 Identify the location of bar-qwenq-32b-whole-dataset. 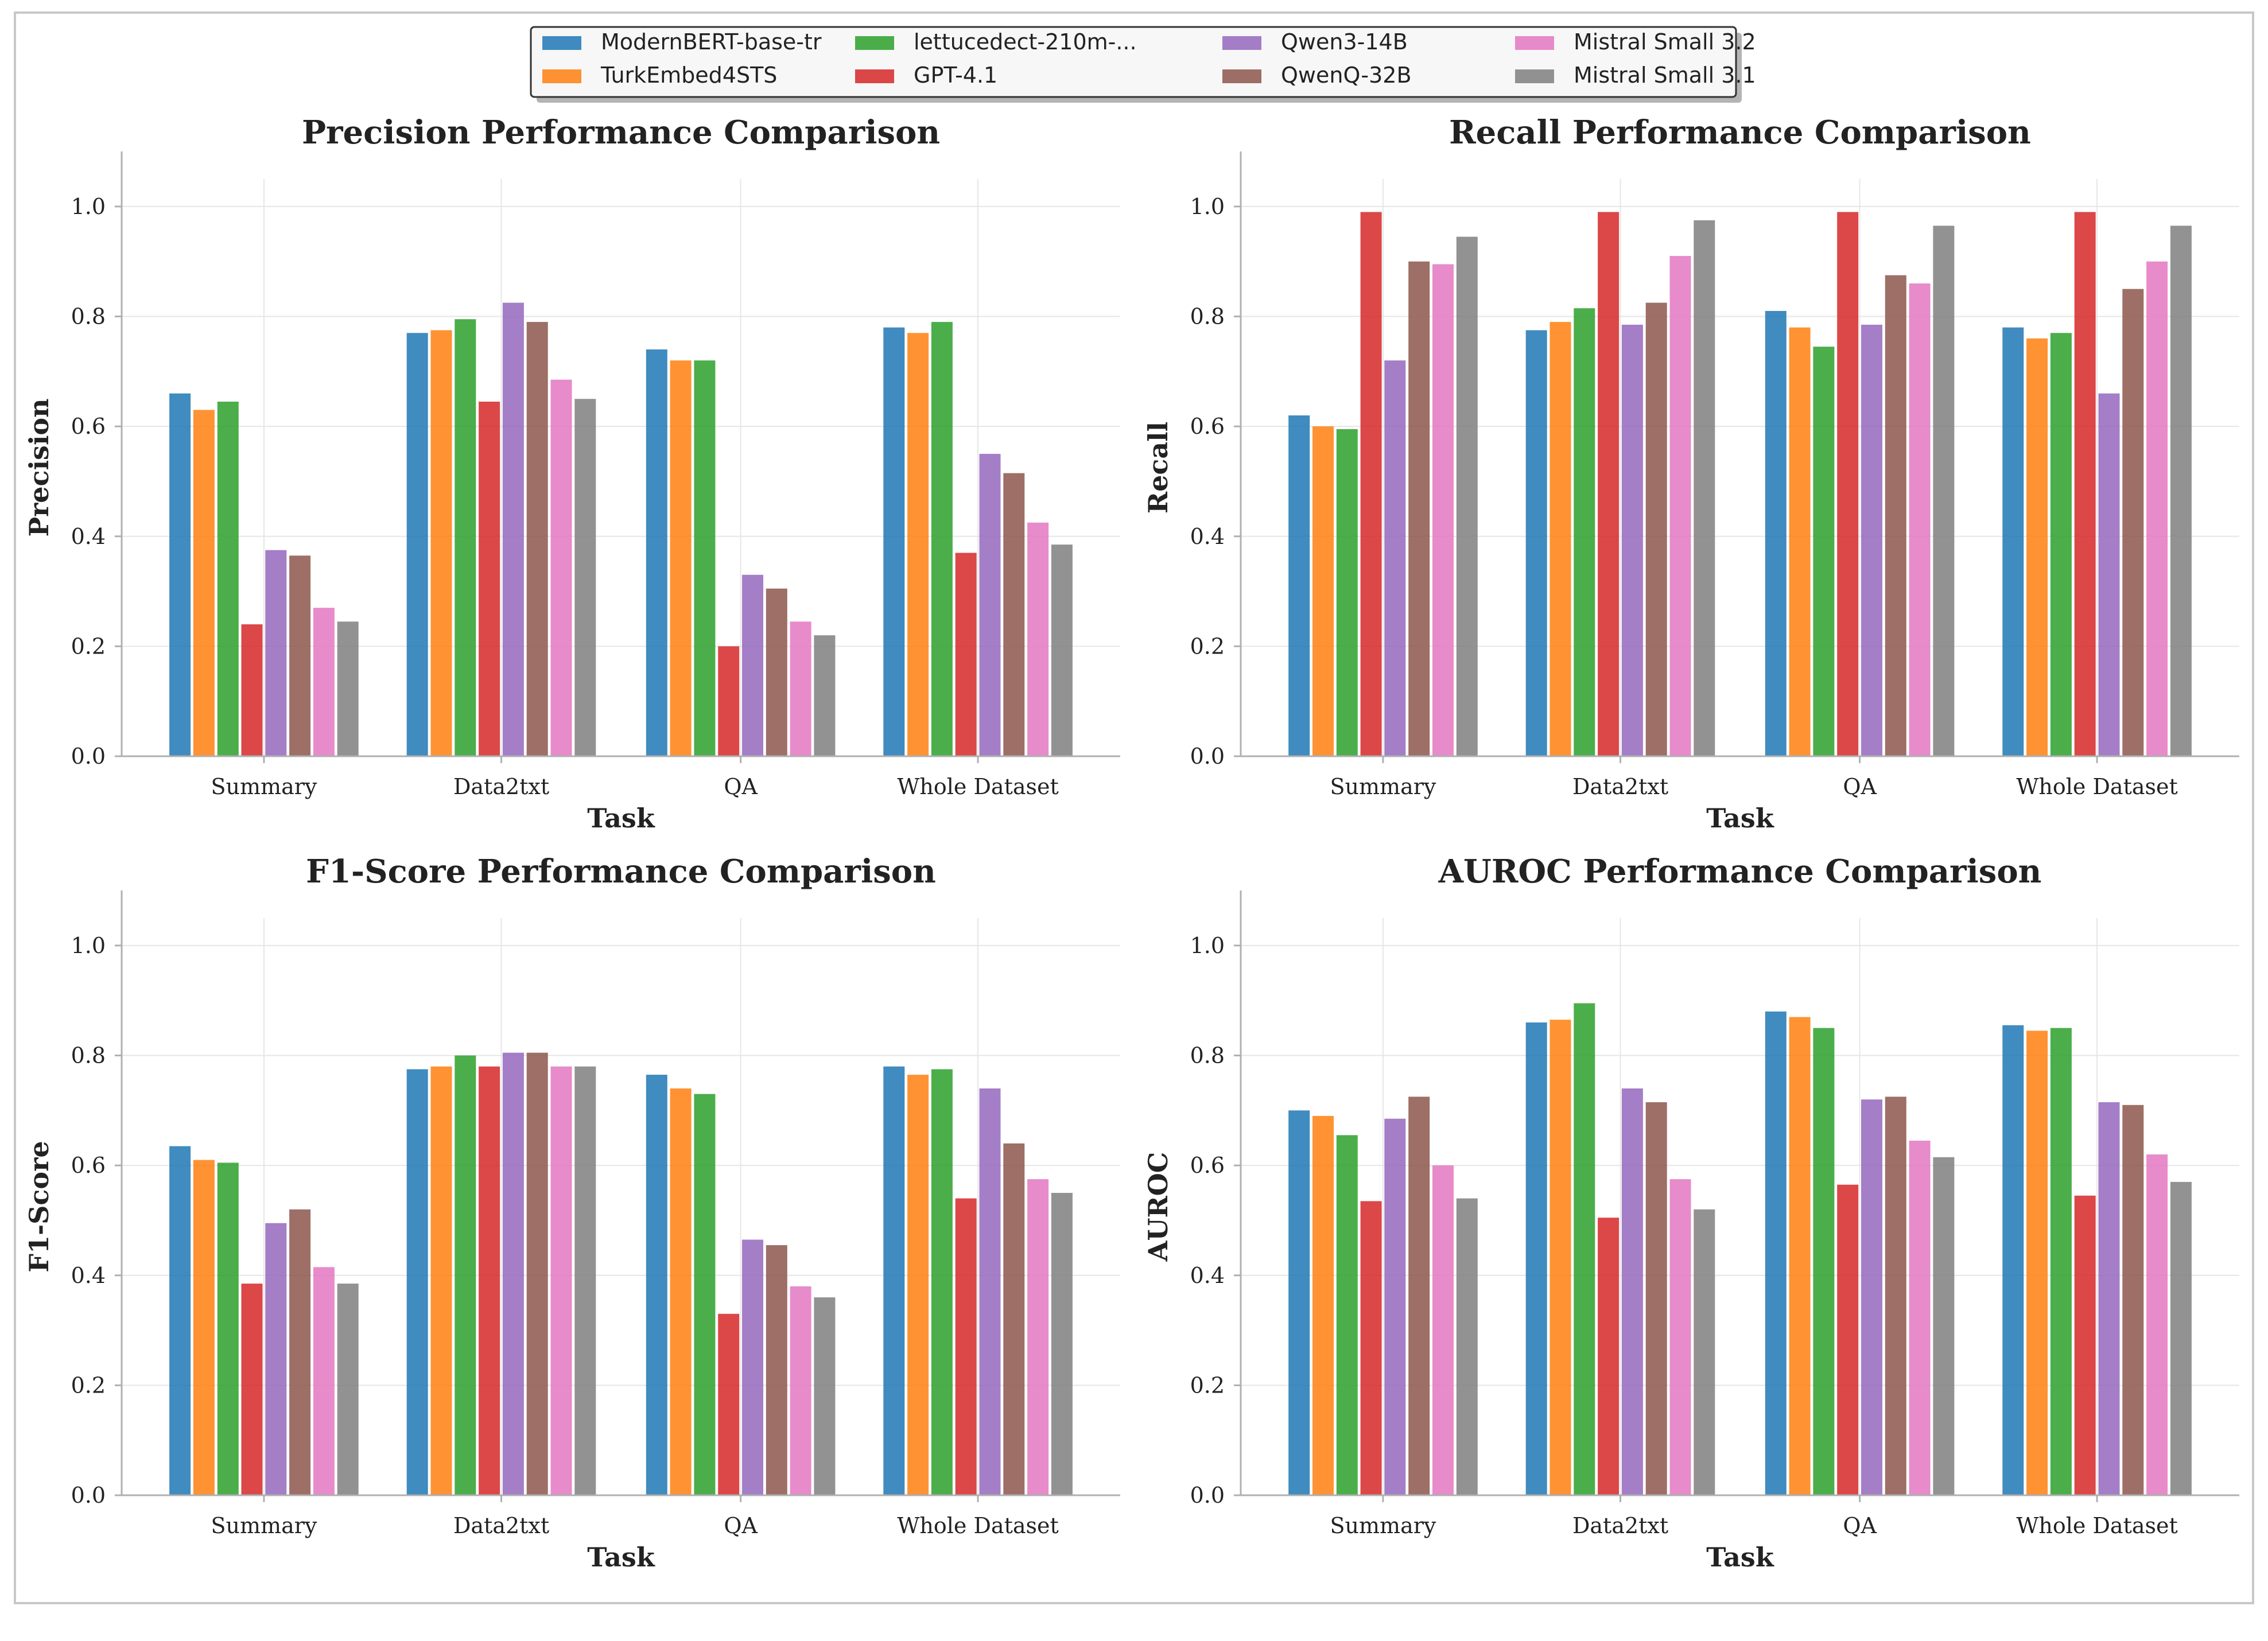
(2133, 1300).